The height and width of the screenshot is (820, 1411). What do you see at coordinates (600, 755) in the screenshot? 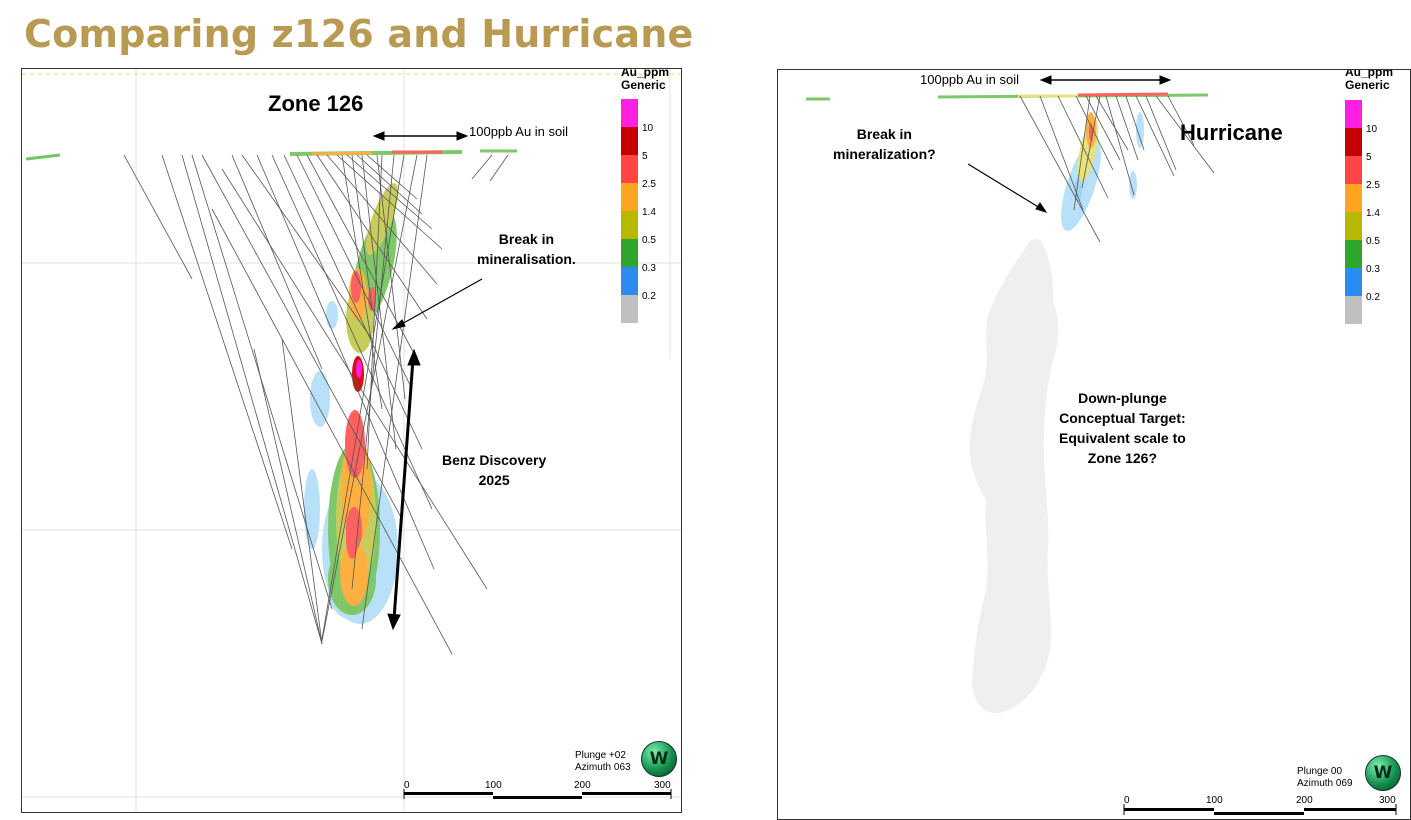
I see `zone126-plunge: Plunge +02` at bounding box center [600, 755].